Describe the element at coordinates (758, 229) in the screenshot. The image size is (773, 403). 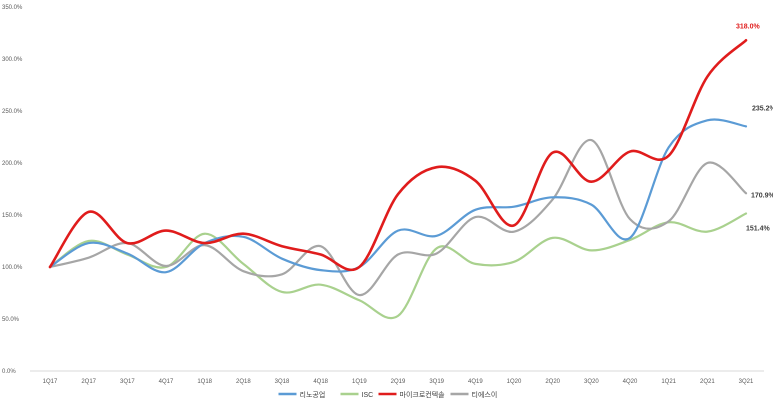
I see `end-value-label: 151.4%` at that location.